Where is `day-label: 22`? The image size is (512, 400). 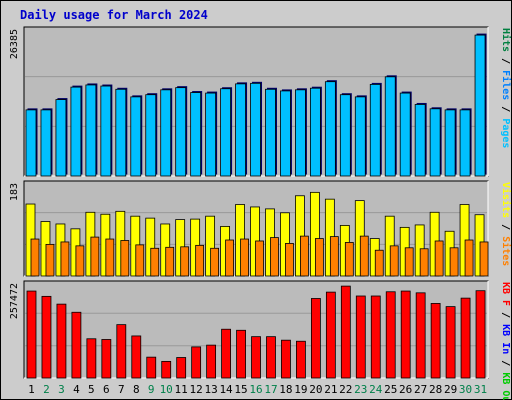
day-label: 22 is located at coordinates (345, 389).